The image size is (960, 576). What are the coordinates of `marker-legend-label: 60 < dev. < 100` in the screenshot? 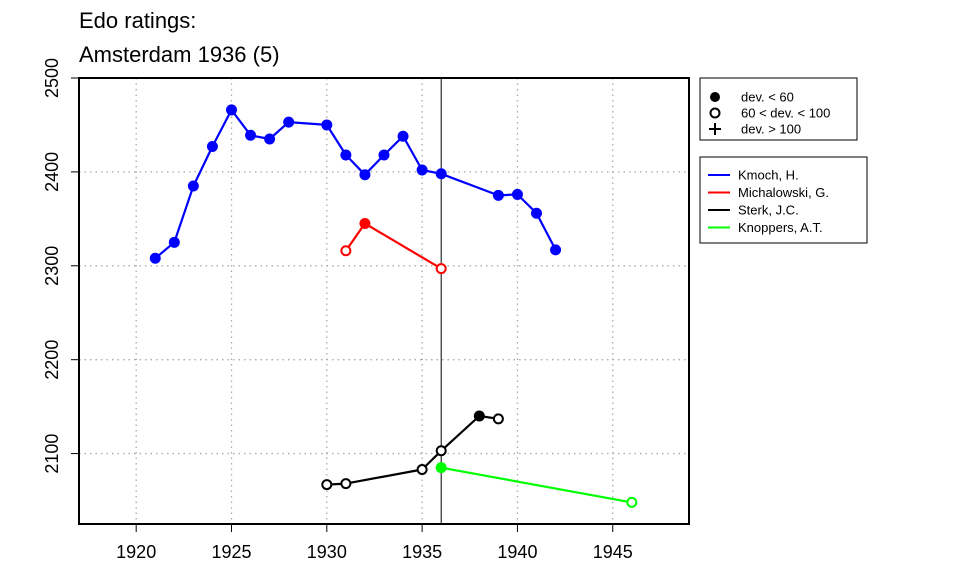 It's located at (785, 113).